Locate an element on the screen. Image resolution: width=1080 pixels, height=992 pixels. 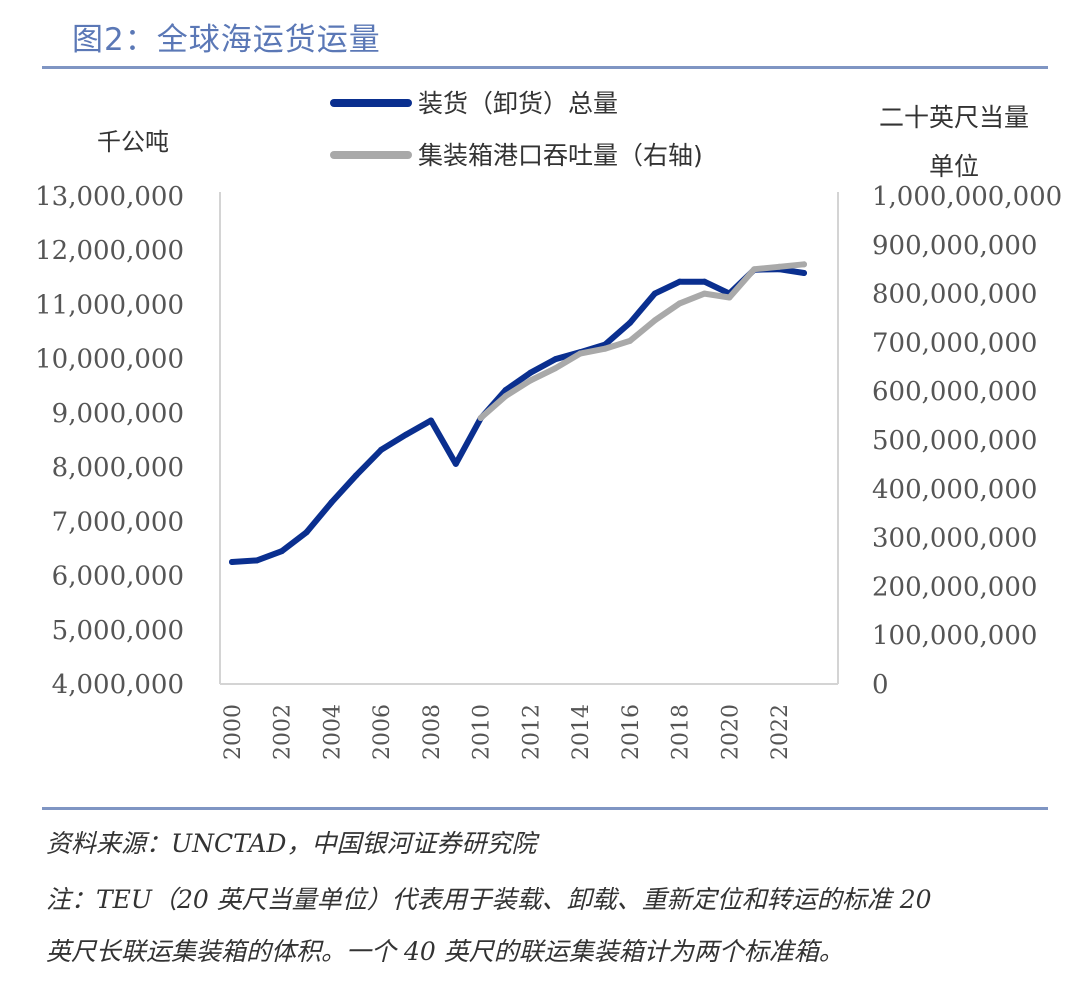
y-left-tick-label: 11,000,000 is located at coordinates (109, 305).